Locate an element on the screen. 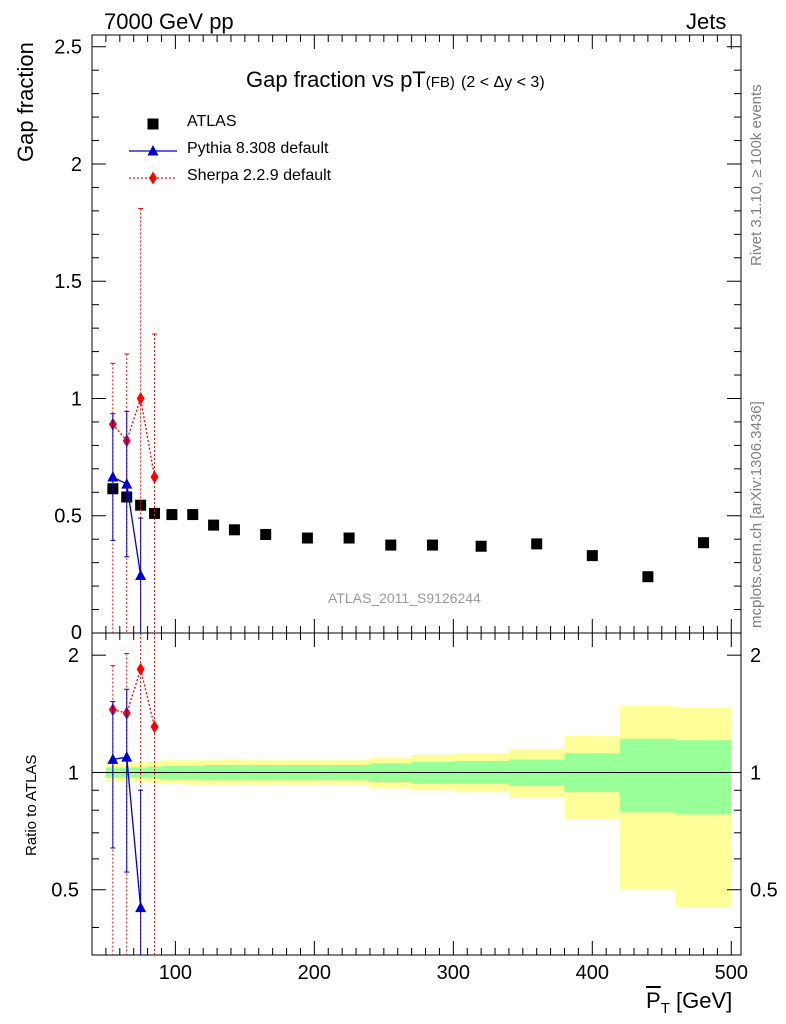  x-axis-label: PT [GeV] is located at coordinates (689, 1002).